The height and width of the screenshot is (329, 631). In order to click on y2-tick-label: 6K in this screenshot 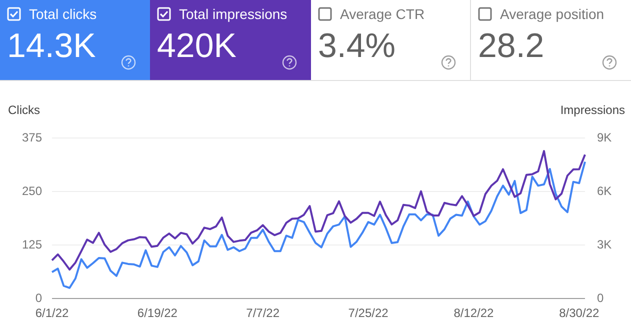, I will do `click(604, 191)`.